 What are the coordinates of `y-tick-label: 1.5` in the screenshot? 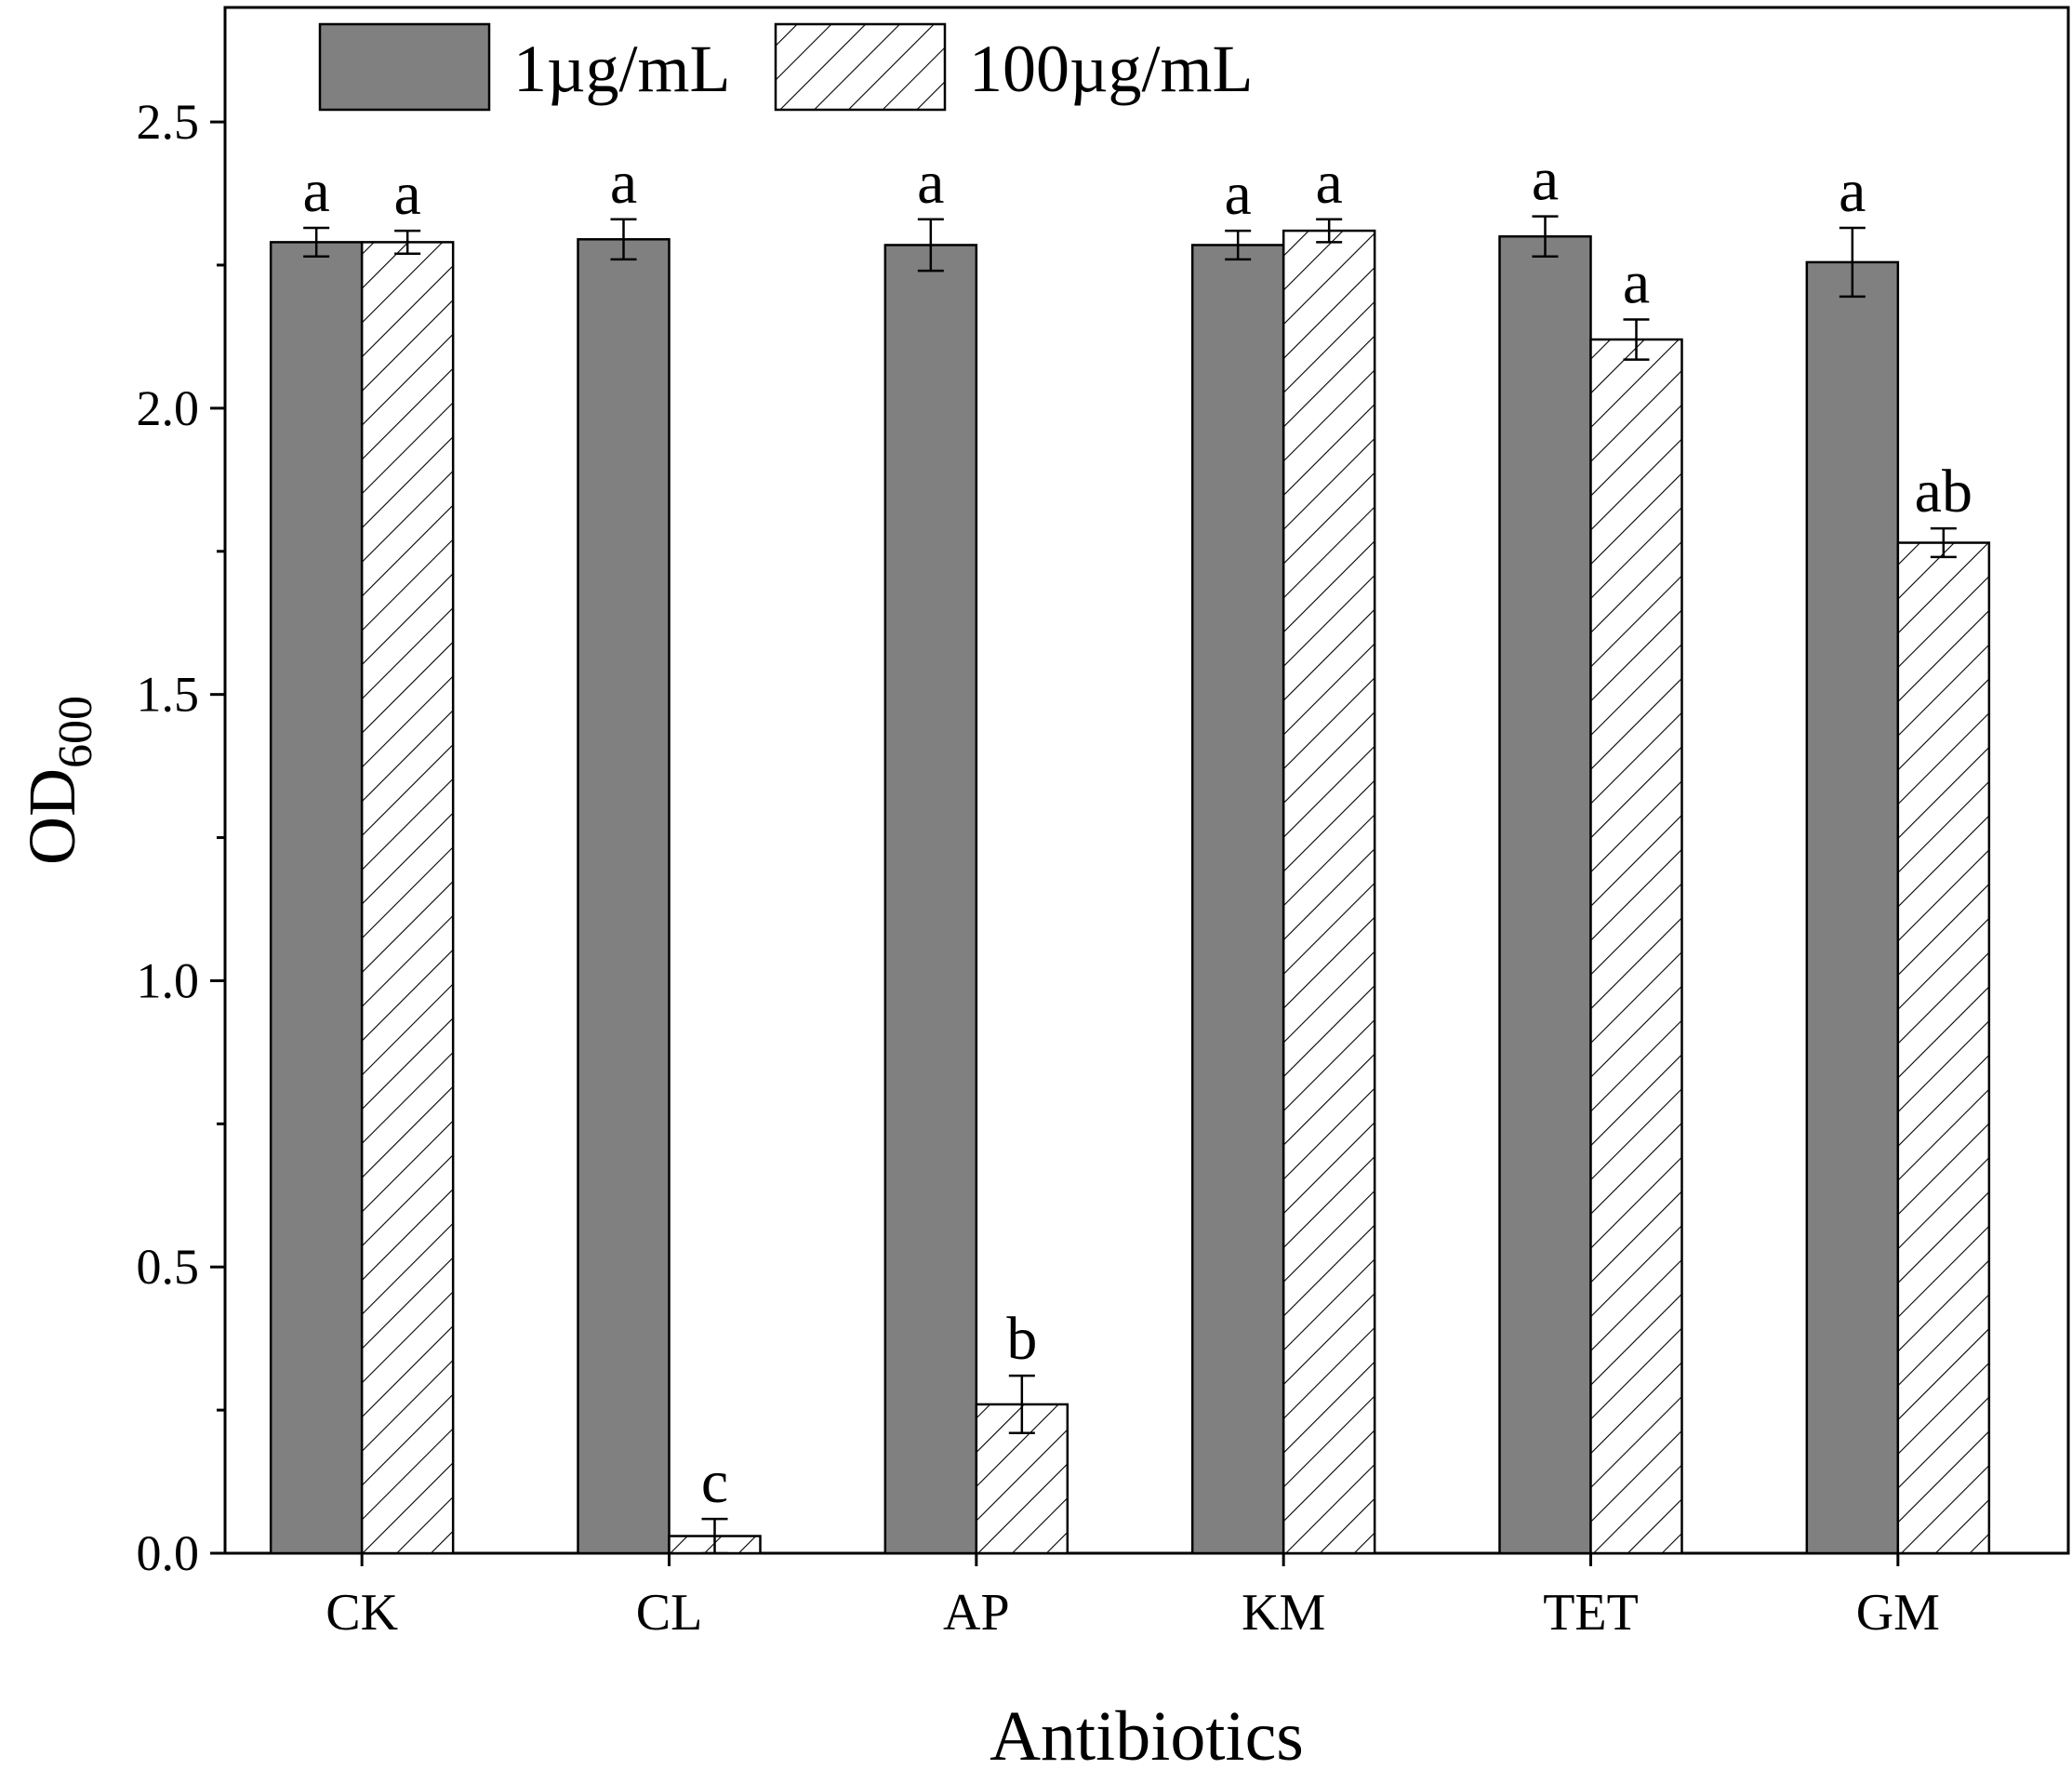 It's located at (168, 695).